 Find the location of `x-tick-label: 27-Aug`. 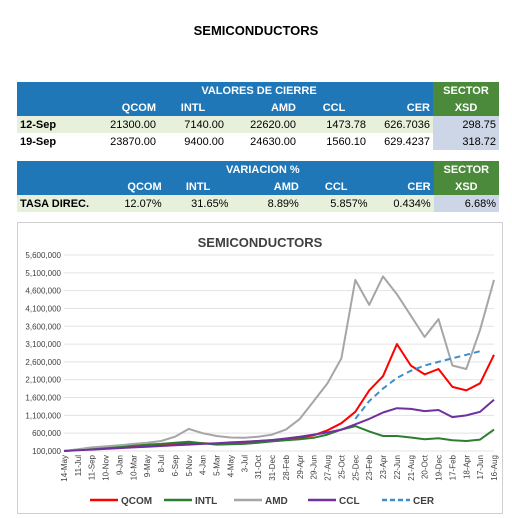

x-tick-label: 27-Aug is located at coordinates (328, 468).